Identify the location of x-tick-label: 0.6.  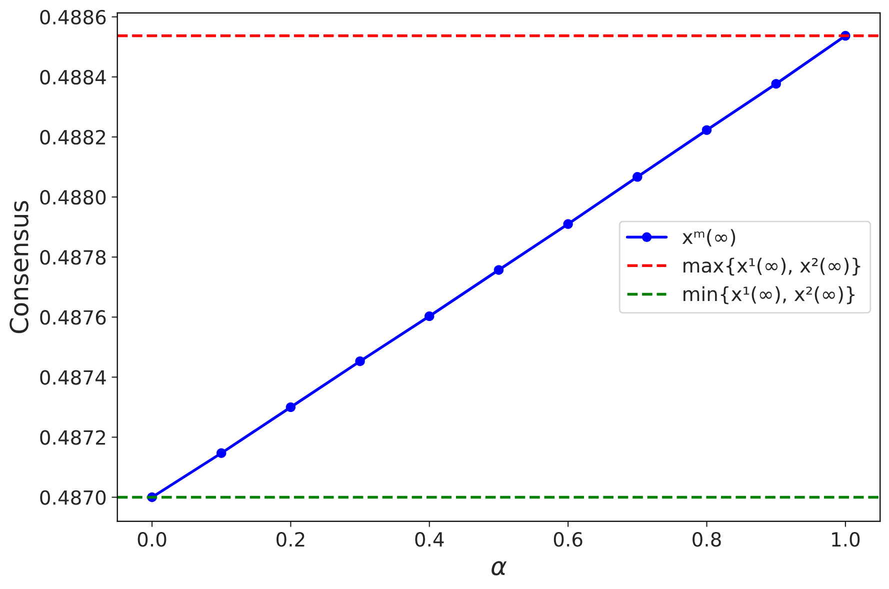
(568, 539).